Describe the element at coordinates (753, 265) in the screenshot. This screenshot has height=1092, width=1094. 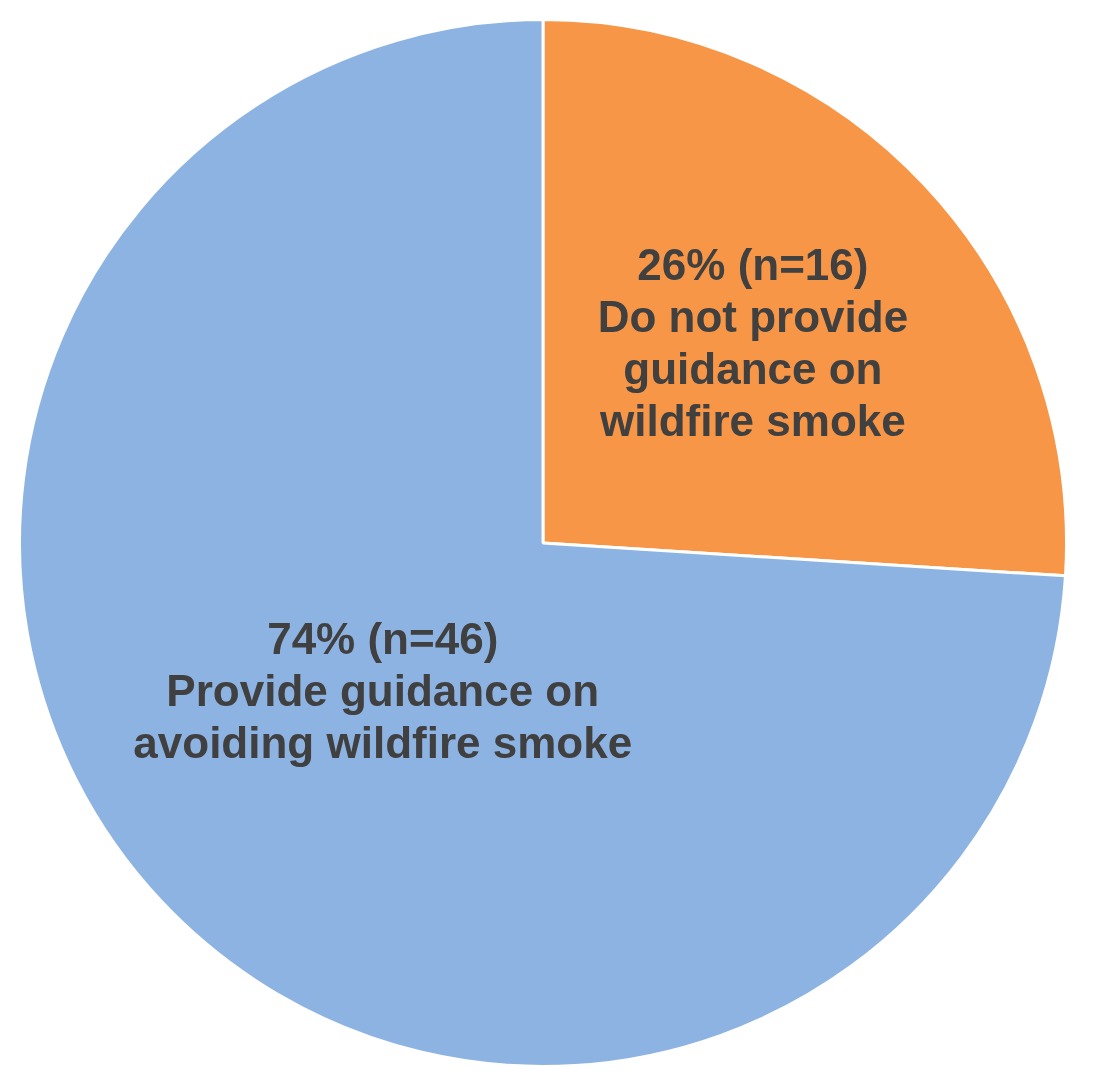
I see `data-label: 26% (n=16)` at that location.